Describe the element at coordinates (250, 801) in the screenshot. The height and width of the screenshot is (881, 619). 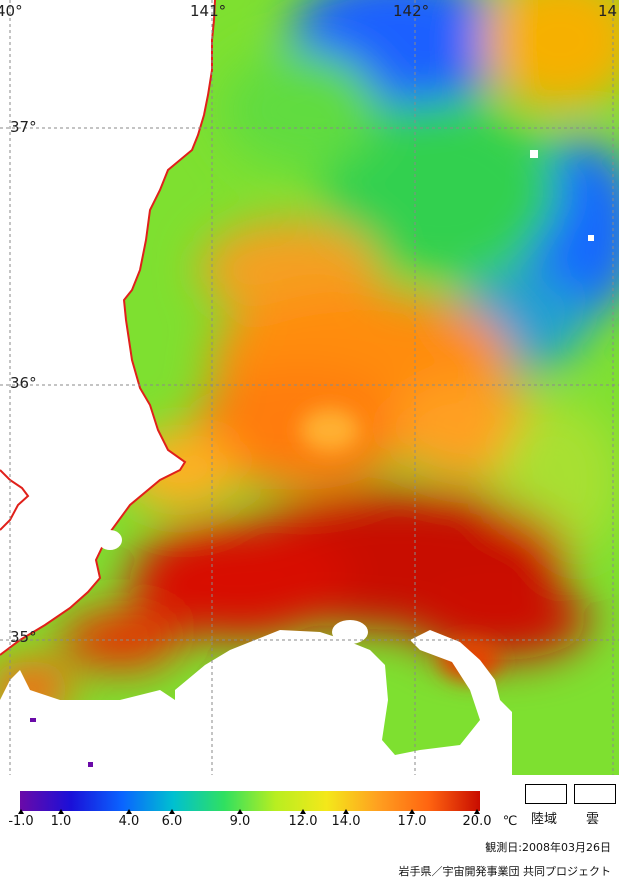
I see `temperature-colorbar` at that location.